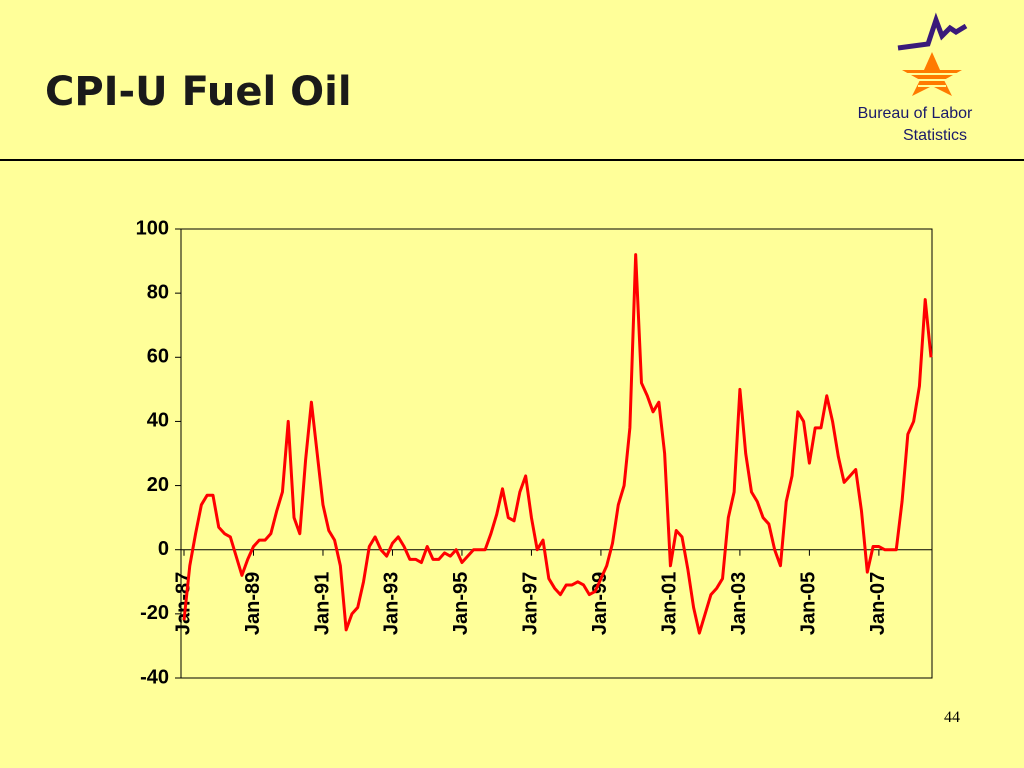 The width and height of the screenshot is (1024, 768). What do you see at coordinates (158, 292) in the screenshot?
I see `y-tick-label: 80` at bounding box center [158, 292].